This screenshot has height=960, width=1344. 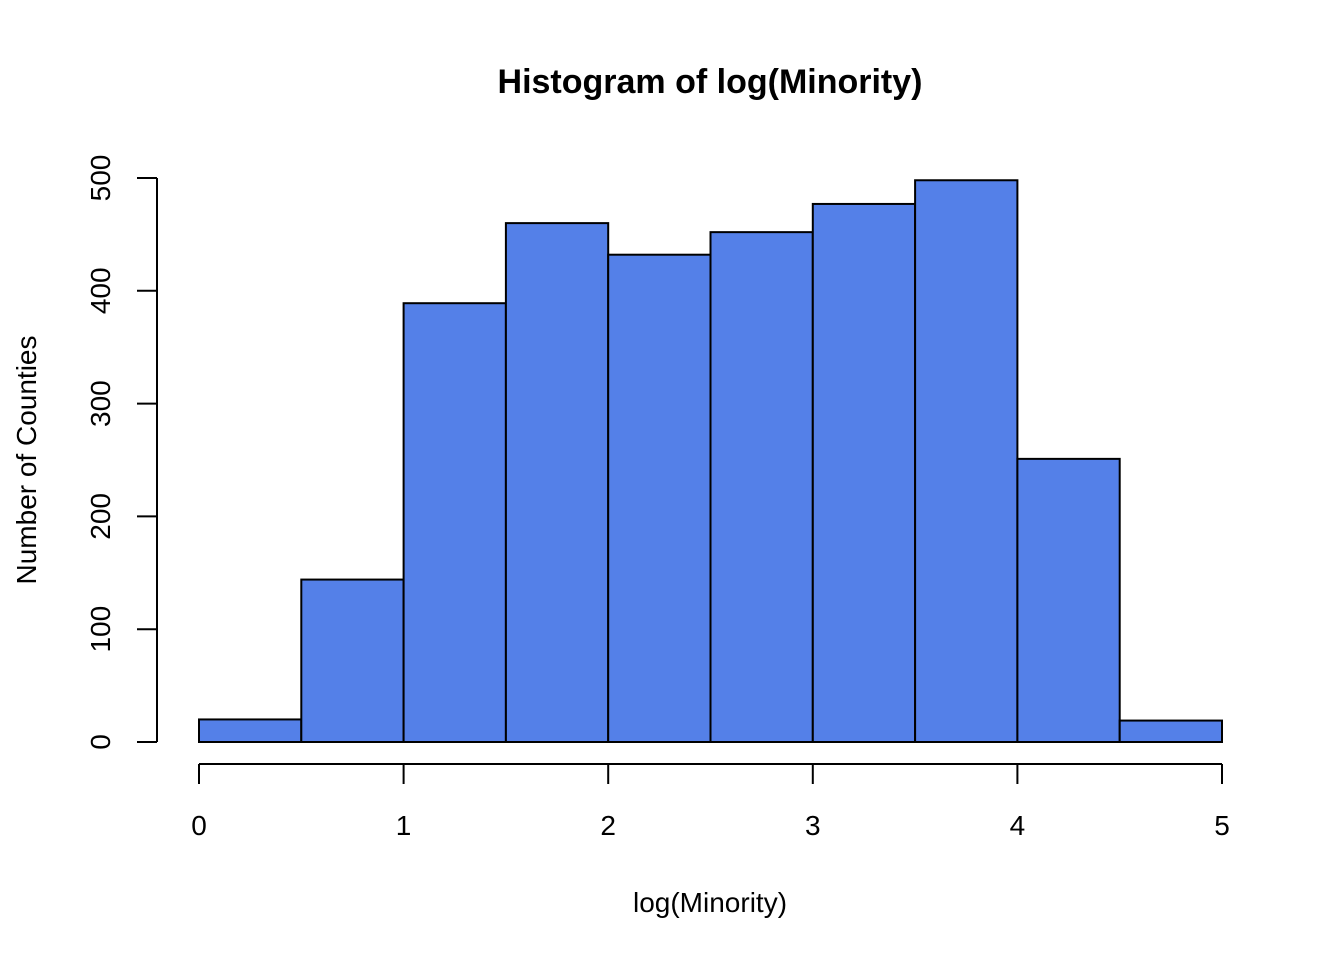 What do you see at coordinates (121, 452) in the screenshot?
I see `y-axis: 0 100 200 300 400 500` at bounding box center [121, 452].